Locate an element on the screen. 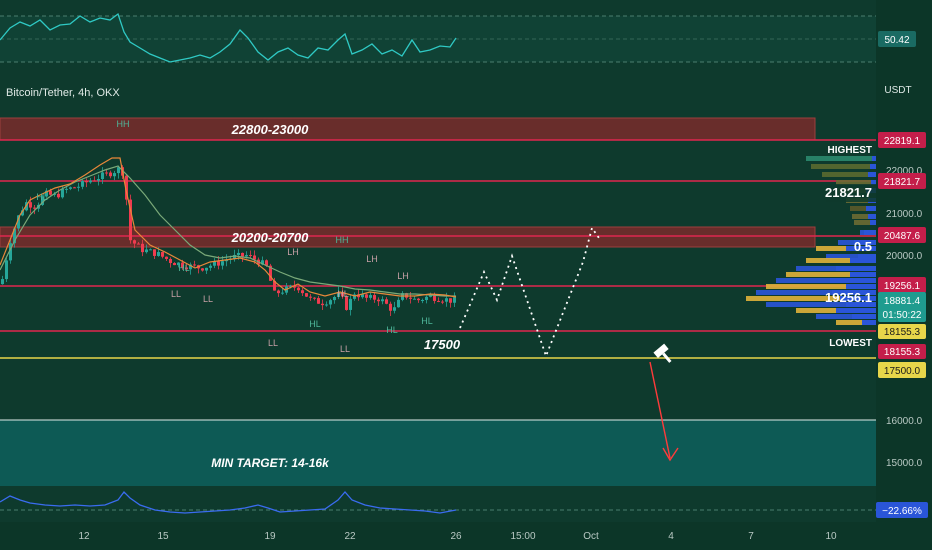 This screenshot has height=550, width=932. zone-min-target is located at coordinates (438, 453).